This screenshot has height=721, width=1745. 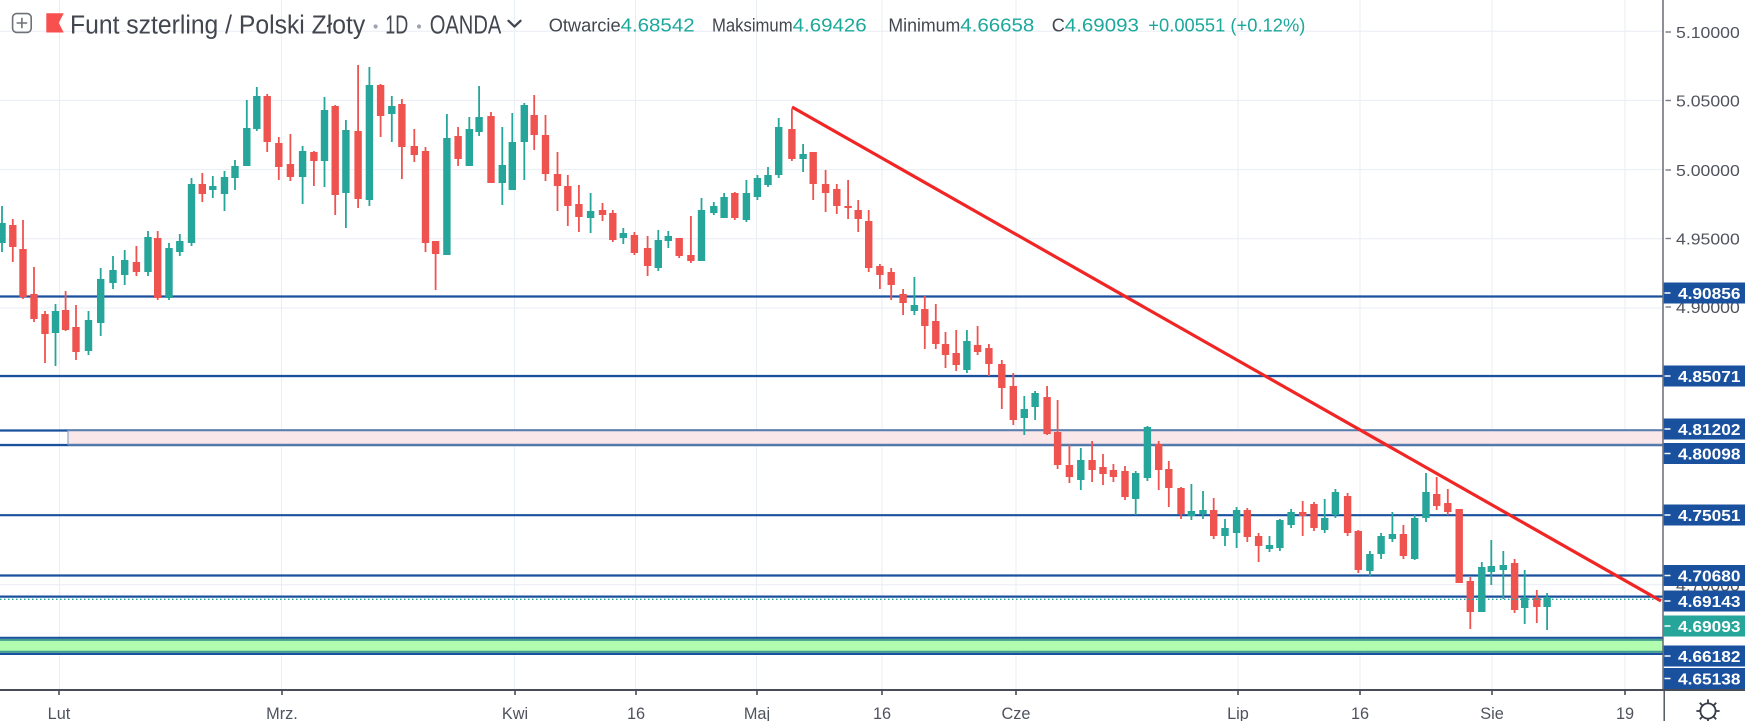 I want to click on svg-text: Kwi, so click(x=515, y=713).